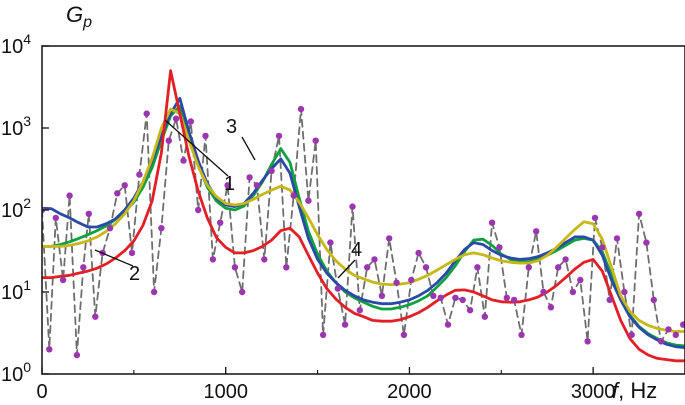 The width and height of the screenshot is (685, 405). What do you see at coordinates (27, 203) in the screenshot?
I see `y-tick-exponent: 2` at bounding box center [27, 203].